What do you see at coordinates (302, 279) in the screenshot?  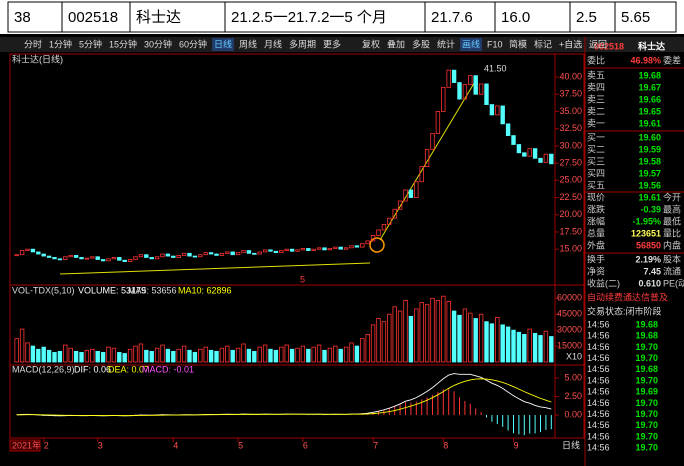 I see `marker-label: 5` at bounding box center [302, 279].